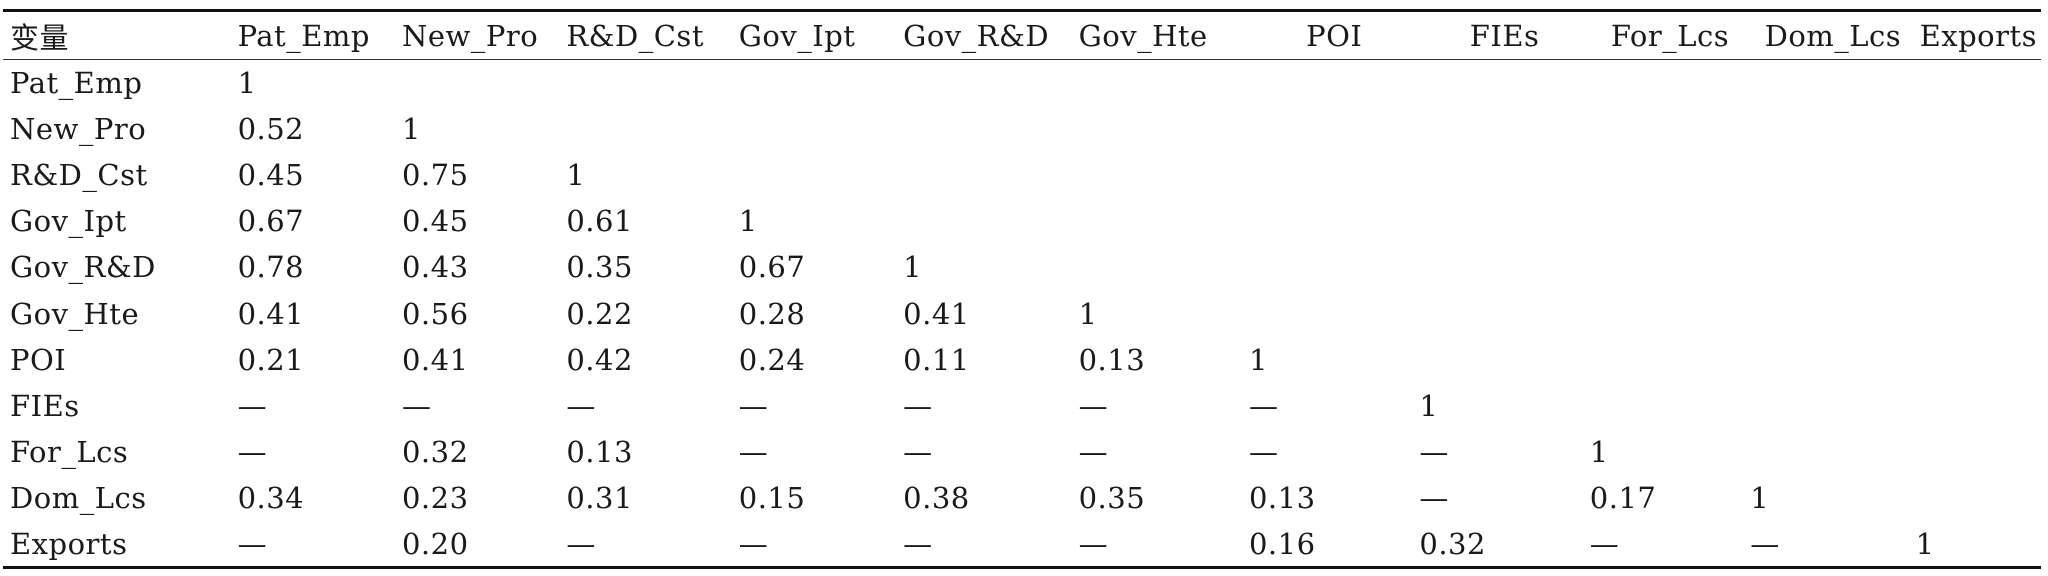  What do you see at coordinates (821, 34) in the screenshot?
I see `column-header: Gov_Ipt` at bounding box center [821, 34].